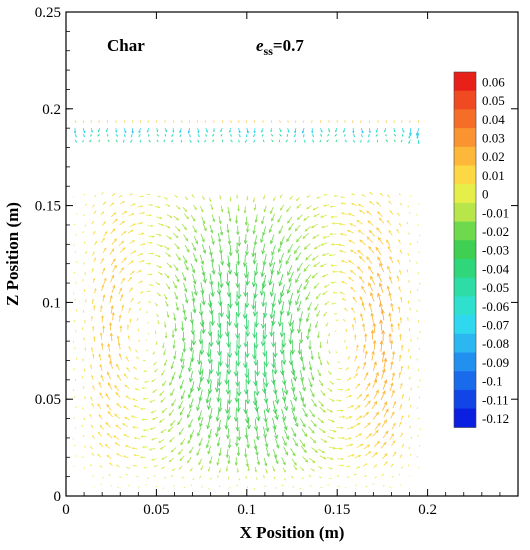 Image resolution: width=530 pixels, height=550 pixels. Describe the element at coordinates (48, 13) in the screenshot. I see `y-tick-label: 0.25` at that location.